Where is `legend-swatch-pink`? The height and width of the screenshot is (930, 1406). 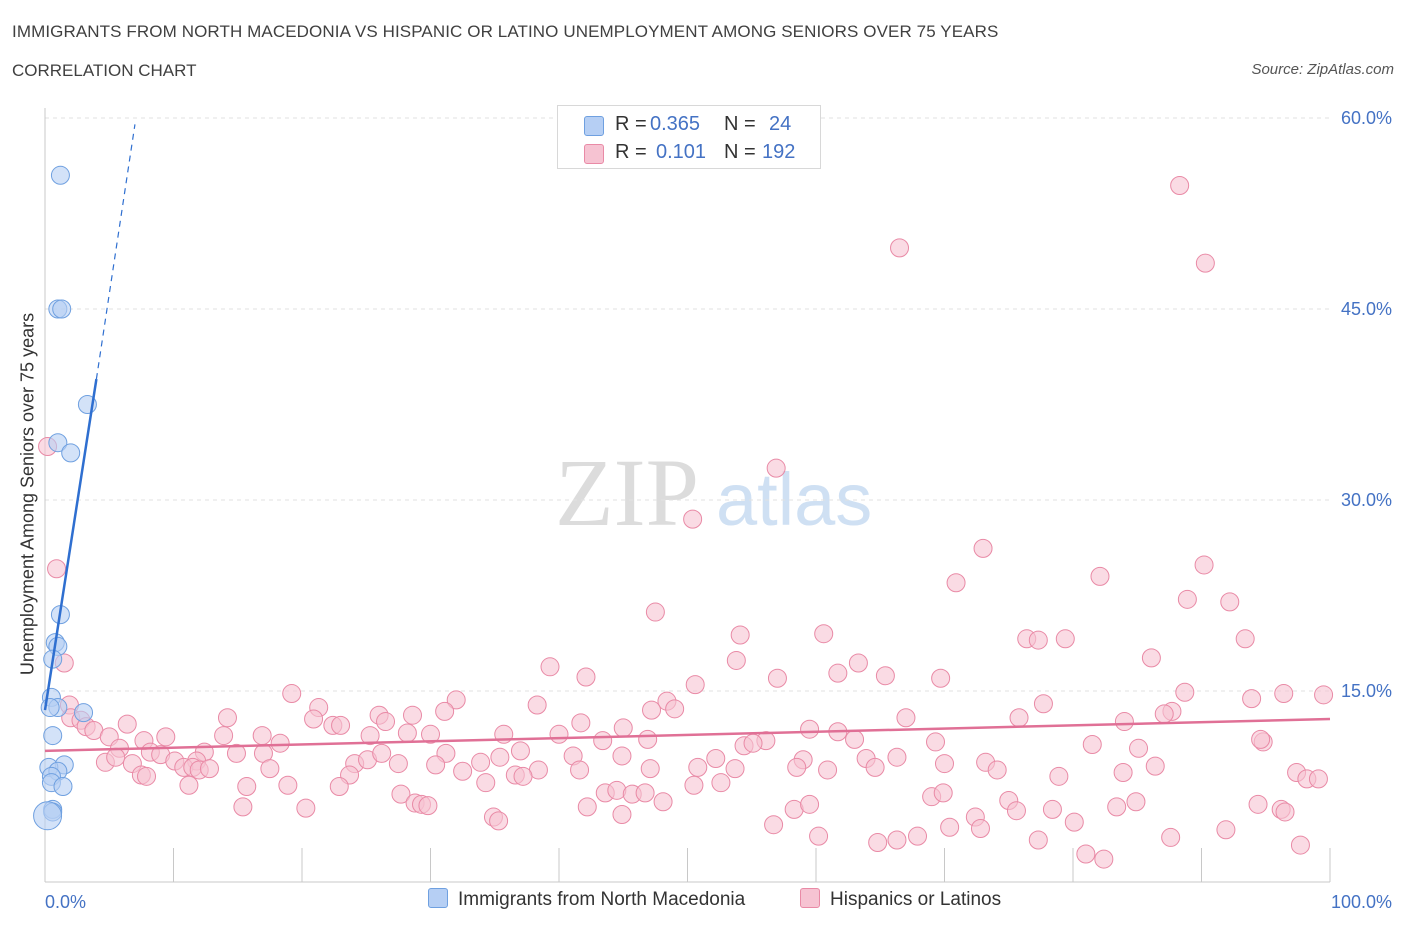
legend-swatch-pink is located at coordinates (810, 898).